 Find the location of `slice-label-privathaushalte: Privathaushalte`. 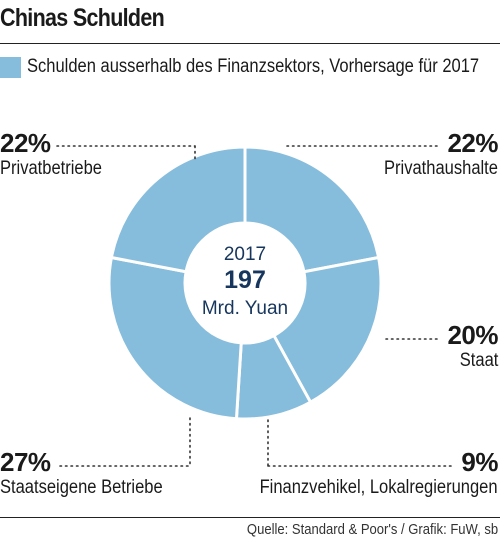

slice-label-privathaushalte: Privathaushalte is located at coordinates (441, 168).